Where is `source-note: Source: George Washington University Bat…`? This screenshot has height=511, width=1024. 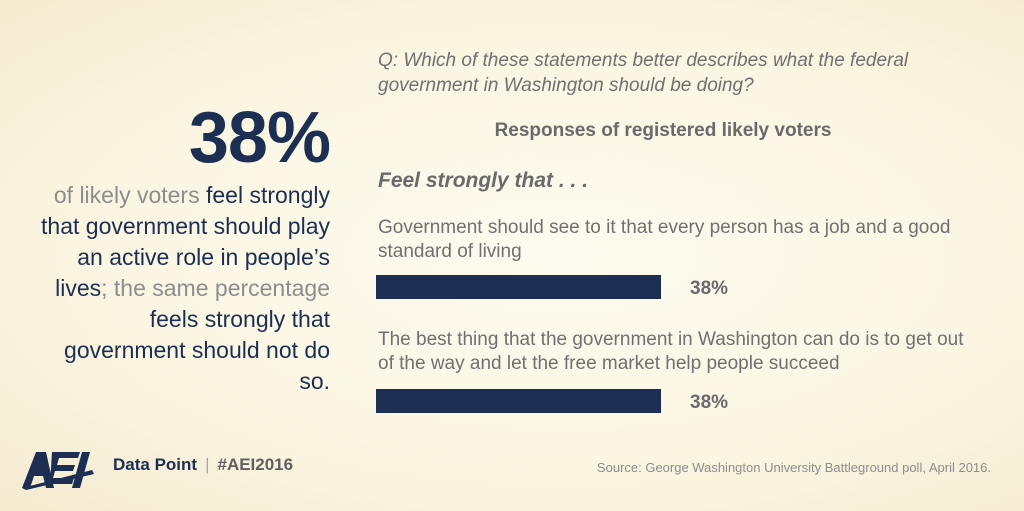
source-note: Source: George Washington University Bat… is located at coordinates (793, 467).